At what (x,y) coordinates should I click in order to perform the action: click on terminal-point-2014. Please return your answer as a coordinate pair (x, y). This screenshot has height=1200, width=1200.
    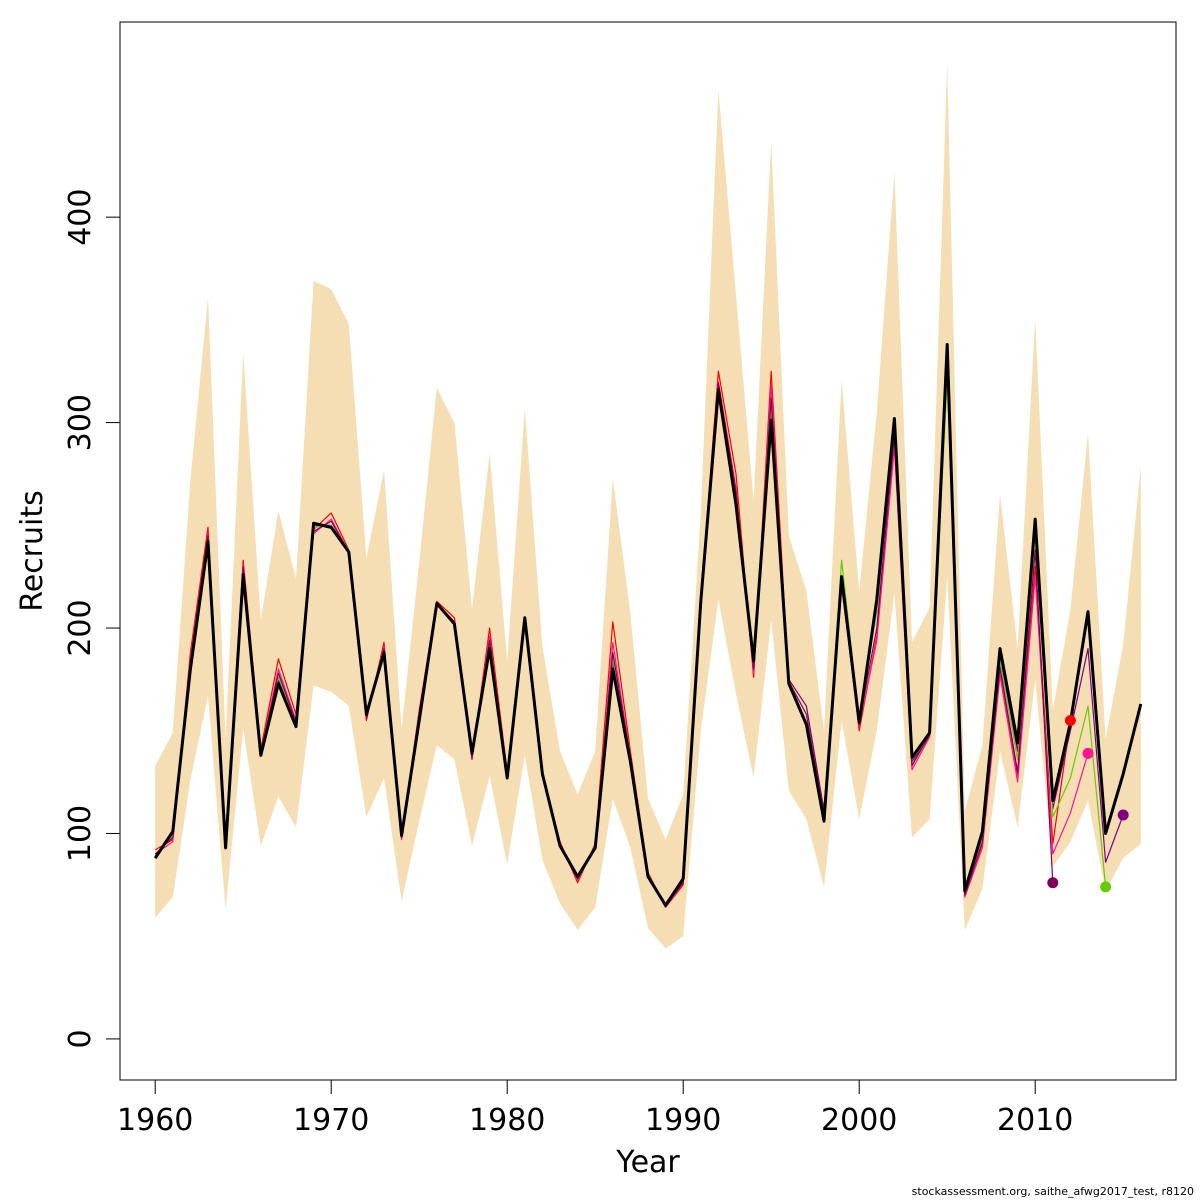
    Looking at the image, I should click on (1106, 887).